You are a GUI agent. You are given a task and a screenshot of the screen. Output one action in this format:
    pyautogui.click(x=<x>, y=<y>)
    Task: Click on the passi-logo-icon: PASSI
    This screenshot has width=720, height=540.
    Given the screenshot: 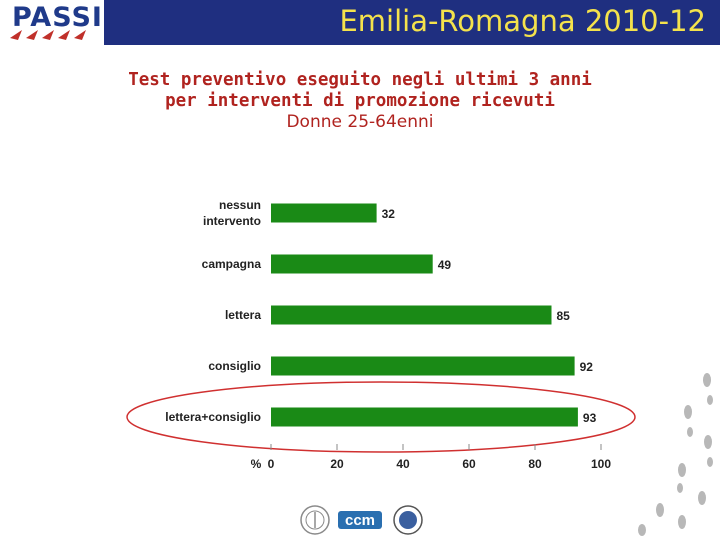 What is the action you would take?
    pyautogui.click(x=53, y=22)
    